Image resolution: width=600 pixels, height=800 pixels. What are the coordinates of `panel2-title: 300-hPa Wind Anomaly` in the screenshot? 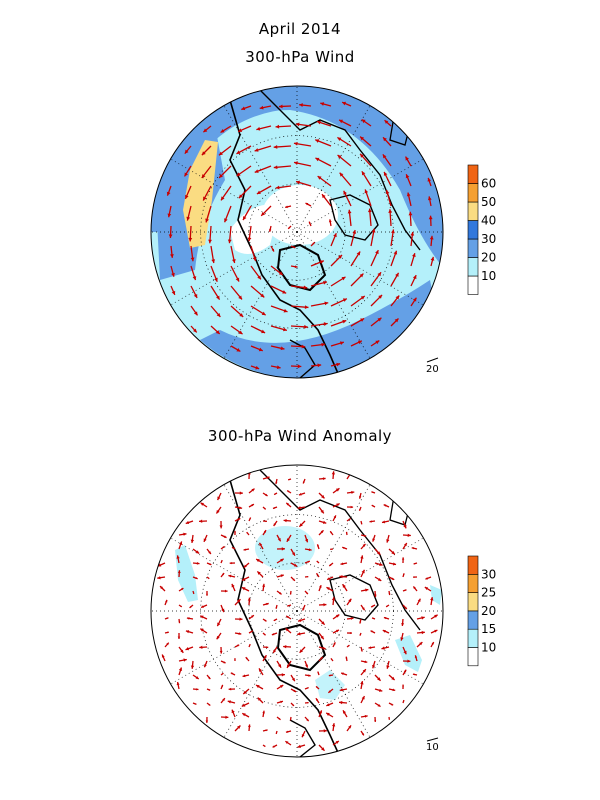 It's located at (300, 436).